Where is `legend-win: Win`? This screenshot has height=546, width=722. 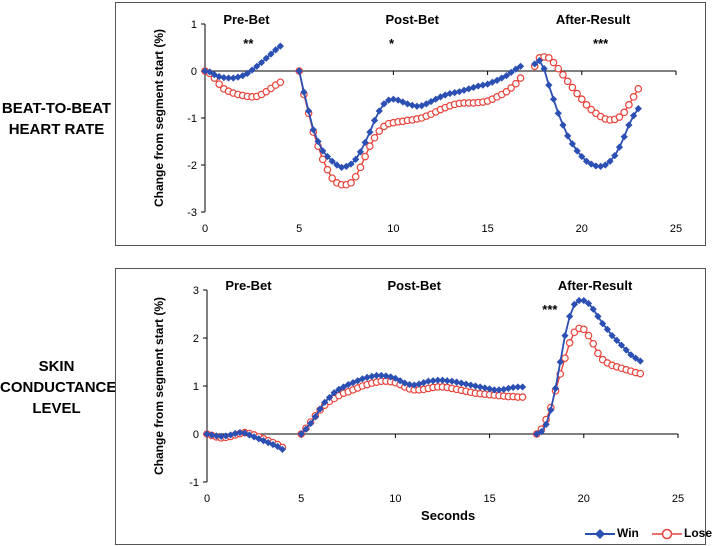 legend-win: Win is located at coordinates (612, 533).